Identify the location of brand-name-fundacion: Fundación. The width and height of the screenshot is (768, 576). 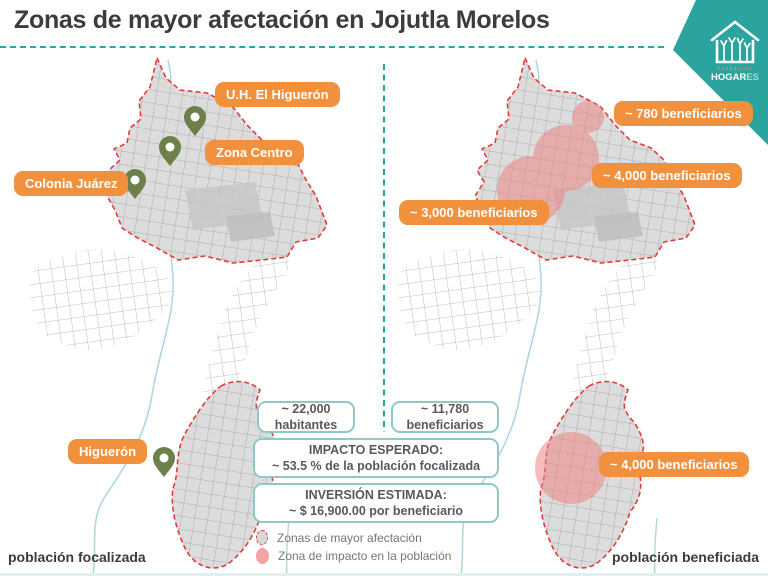
(735, 68).